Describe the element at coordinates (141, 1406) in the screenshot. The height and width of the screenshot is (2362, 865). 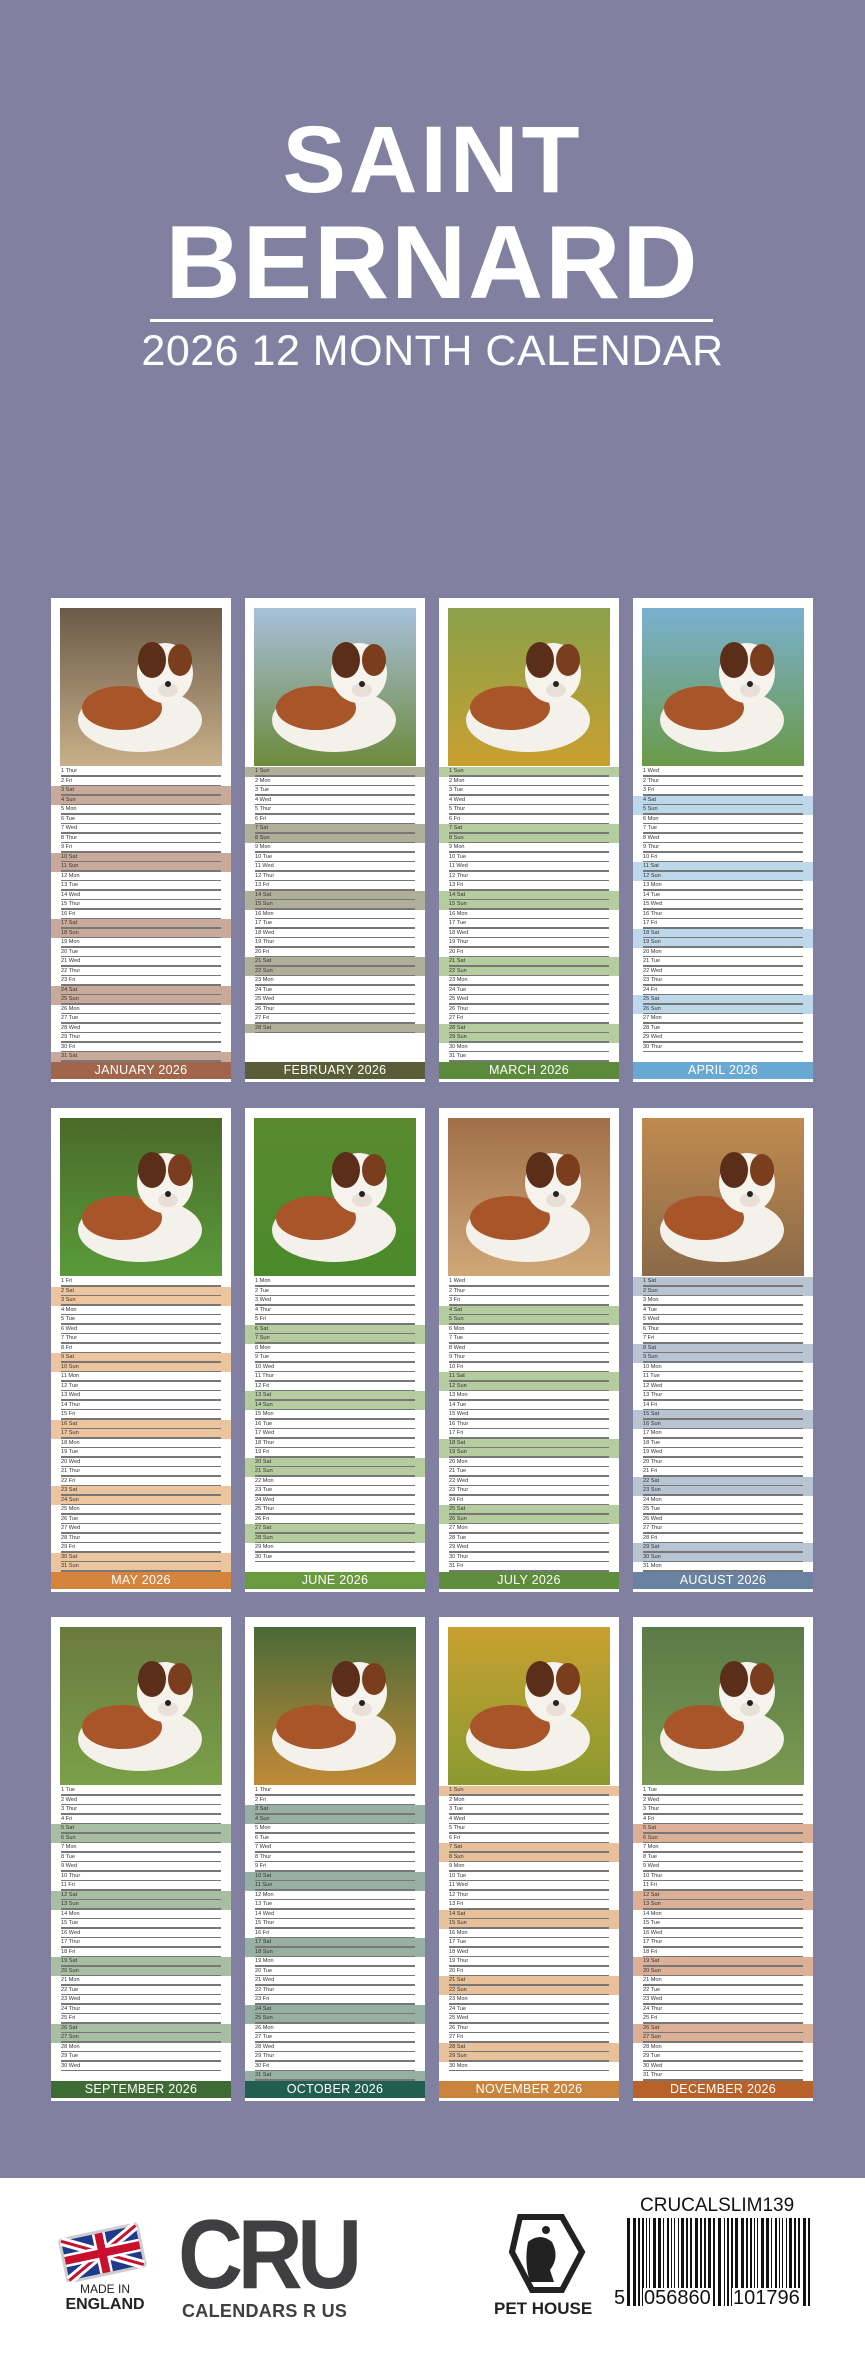
I see `day-row: 14 Thur` at that location.